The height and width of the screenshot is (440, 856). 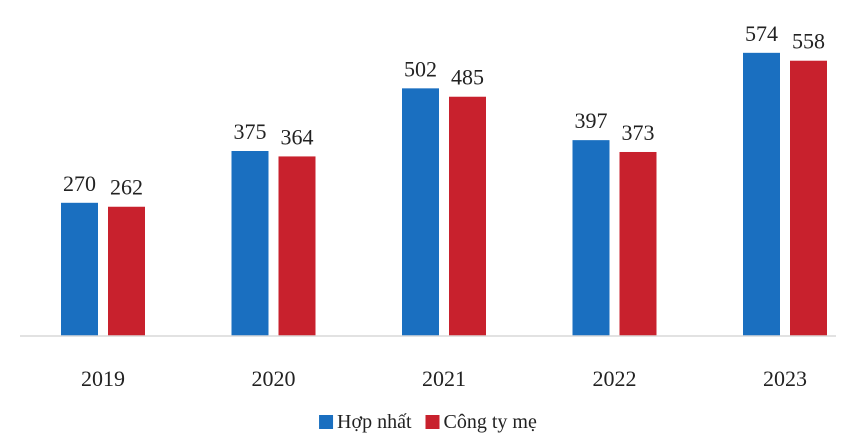 What do you see at coordinates (785, 378) in the screenshot?
I see `x-tick-label-2023: 2023` at bounding box center [785, 378].